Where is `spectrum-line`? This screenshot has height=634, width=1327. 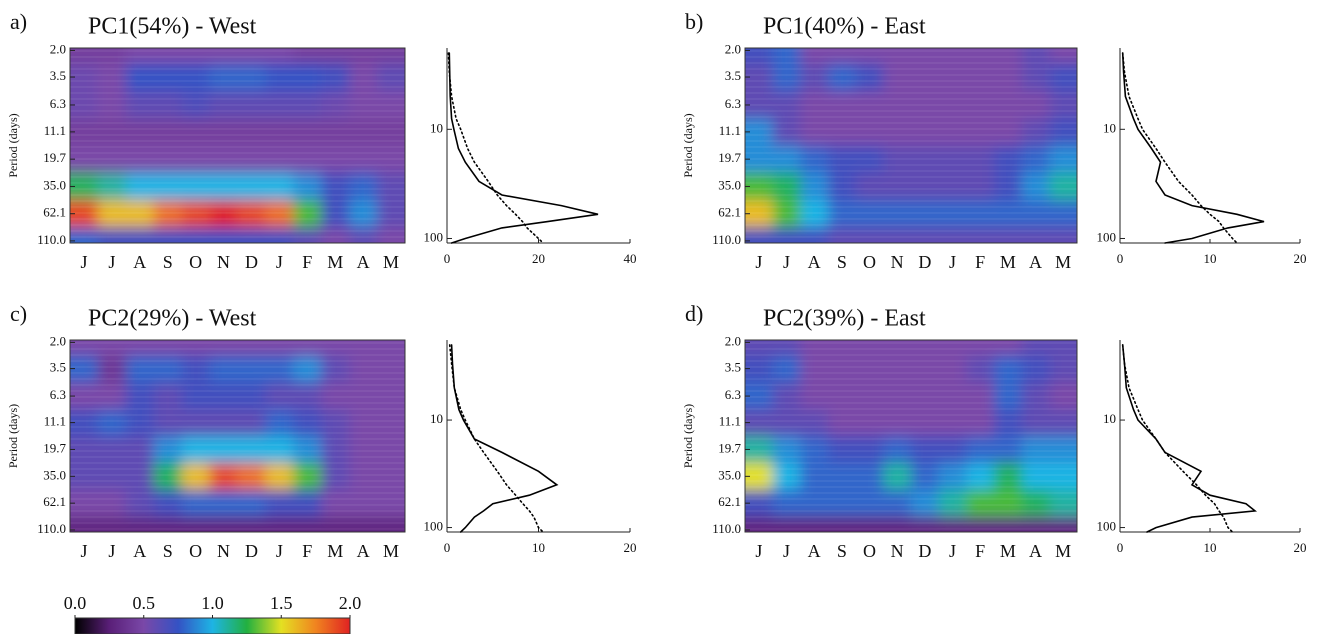 spectrum-line is located at coordinates (1179, 148).